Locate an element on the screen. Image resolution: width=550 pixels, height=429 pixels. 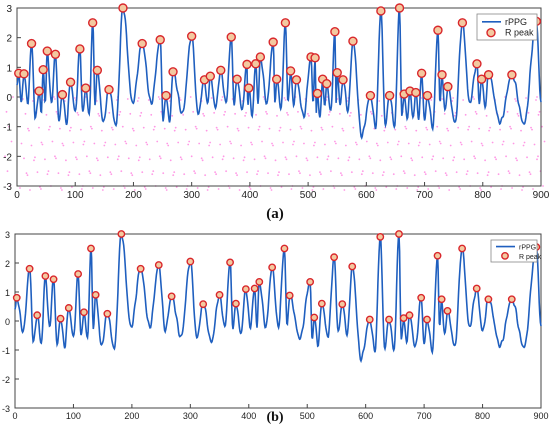
caption-b: (b) is located at coordinates (275, 417).